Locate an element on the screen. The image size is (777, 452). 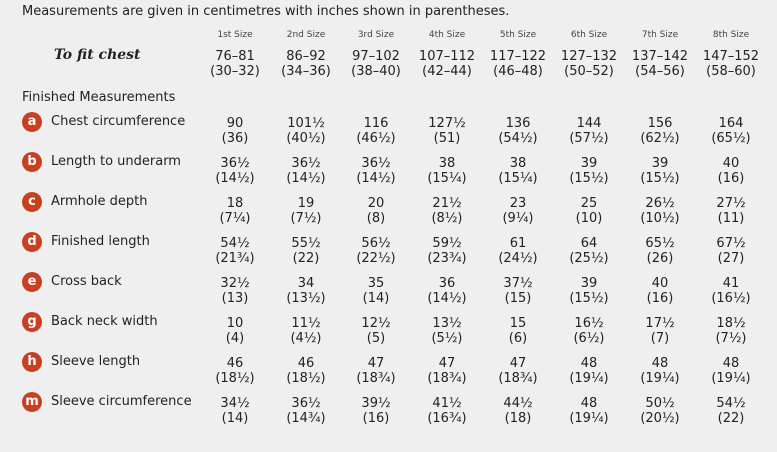
inch-value: (4) is located at coordinates (235, 338).